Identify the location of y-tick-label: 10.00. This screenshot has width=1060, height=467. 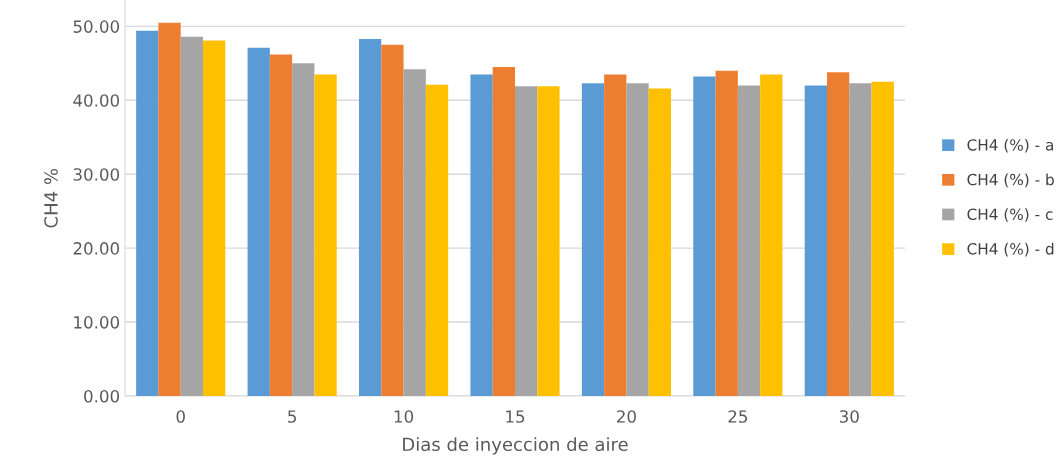
(97, 322).